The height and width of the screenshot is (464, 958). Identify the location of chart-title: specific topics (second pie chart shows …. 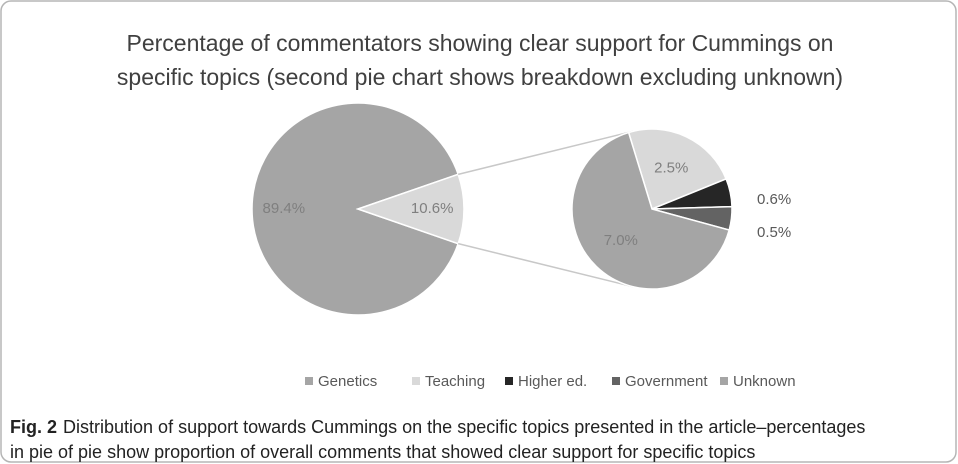
(480, 77).